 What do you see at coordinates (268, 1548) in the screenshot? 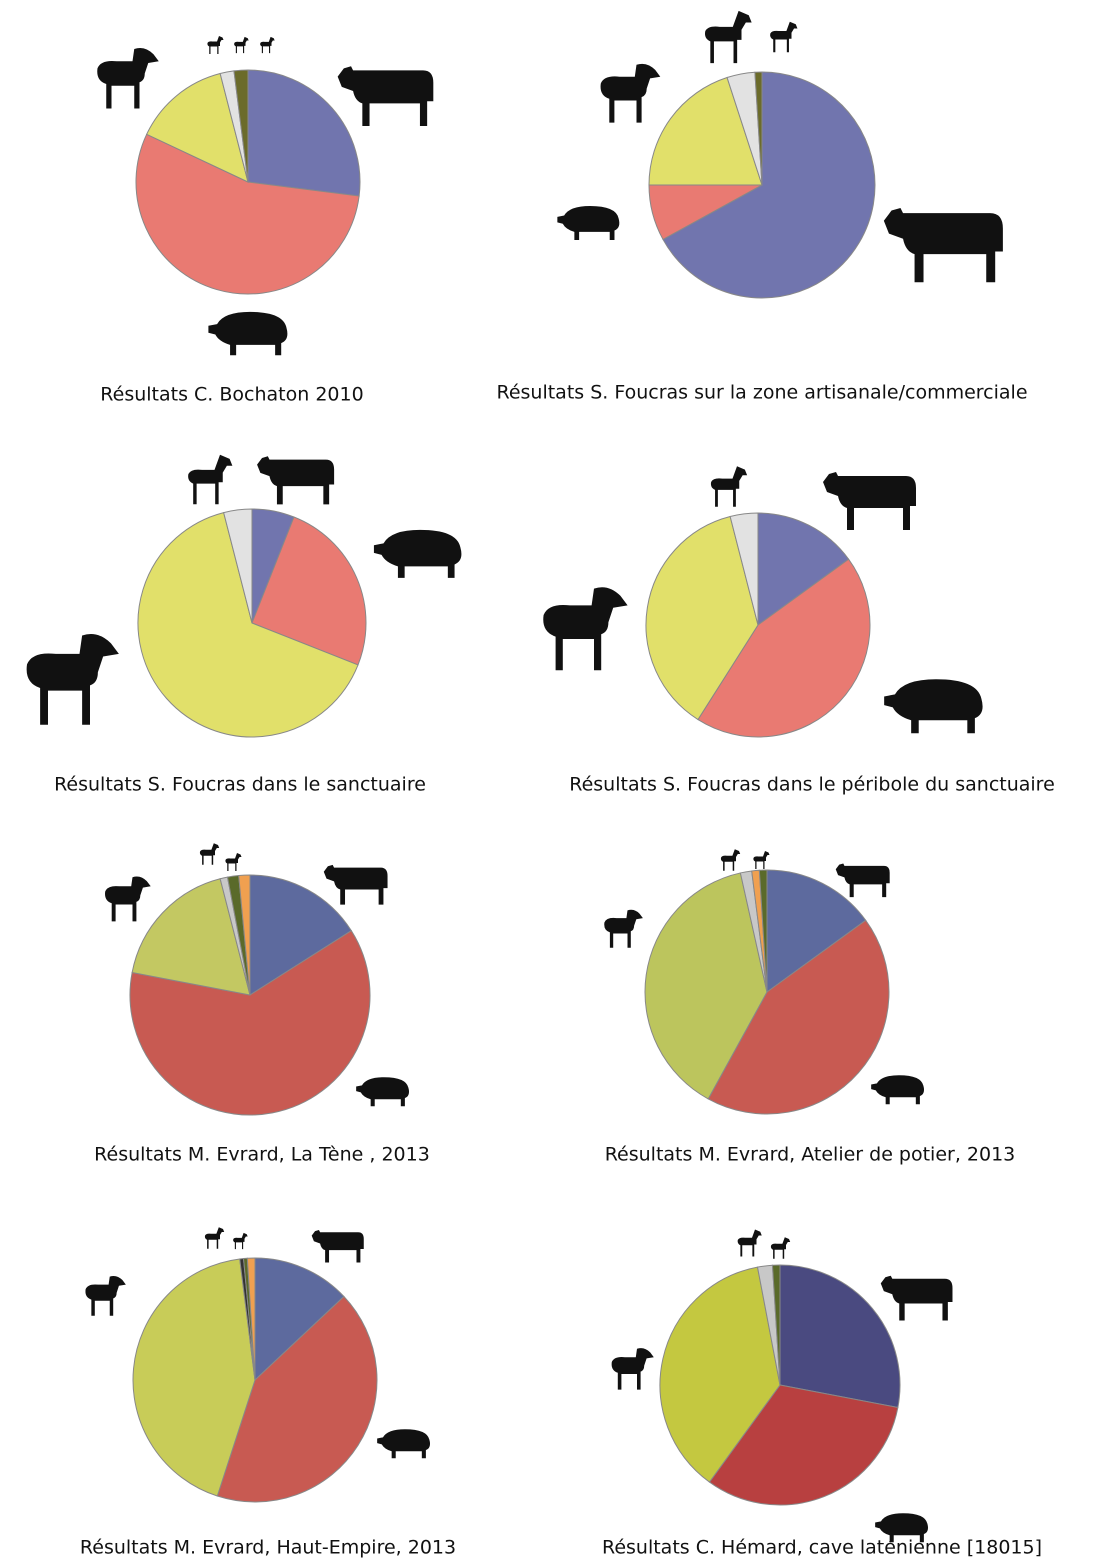
I see `chart-caption: Résultats M. Evrard, Haut-Empire, 2013` at bounding box center [268, 1548].